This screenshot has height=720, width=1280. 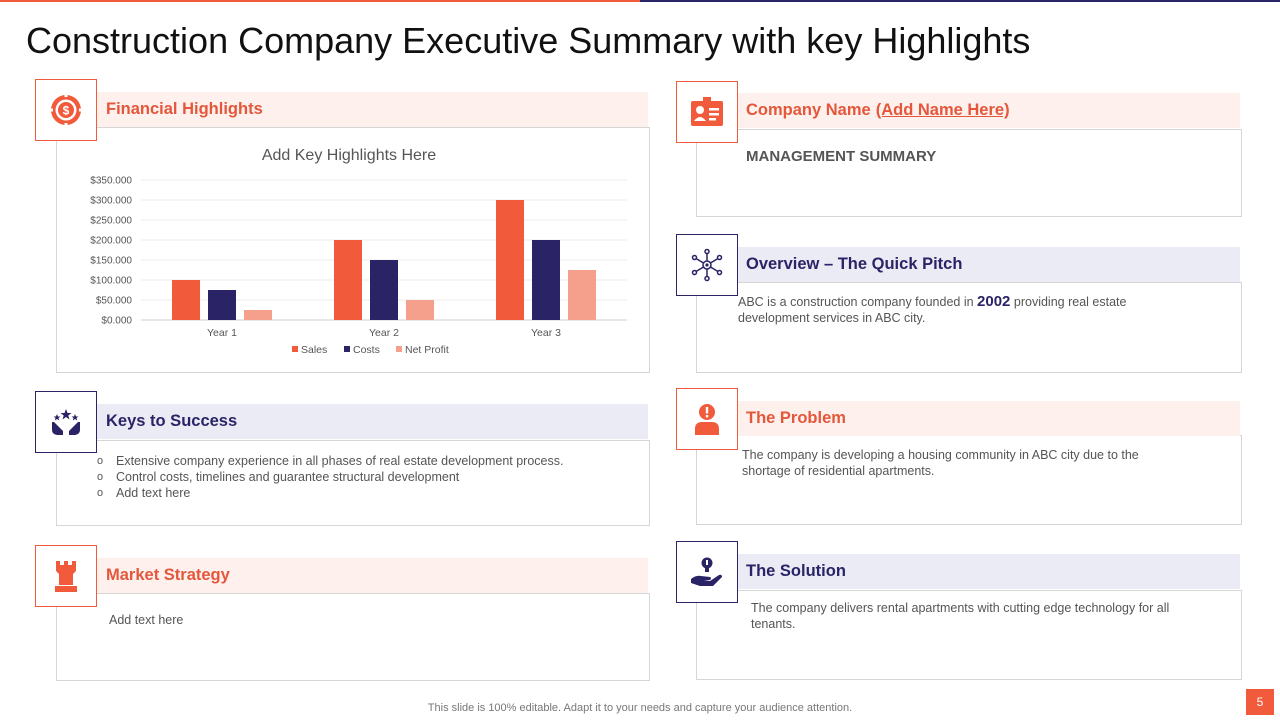 I want to click on chart-ytick-label: $350.000, so click(x=111, y=181).